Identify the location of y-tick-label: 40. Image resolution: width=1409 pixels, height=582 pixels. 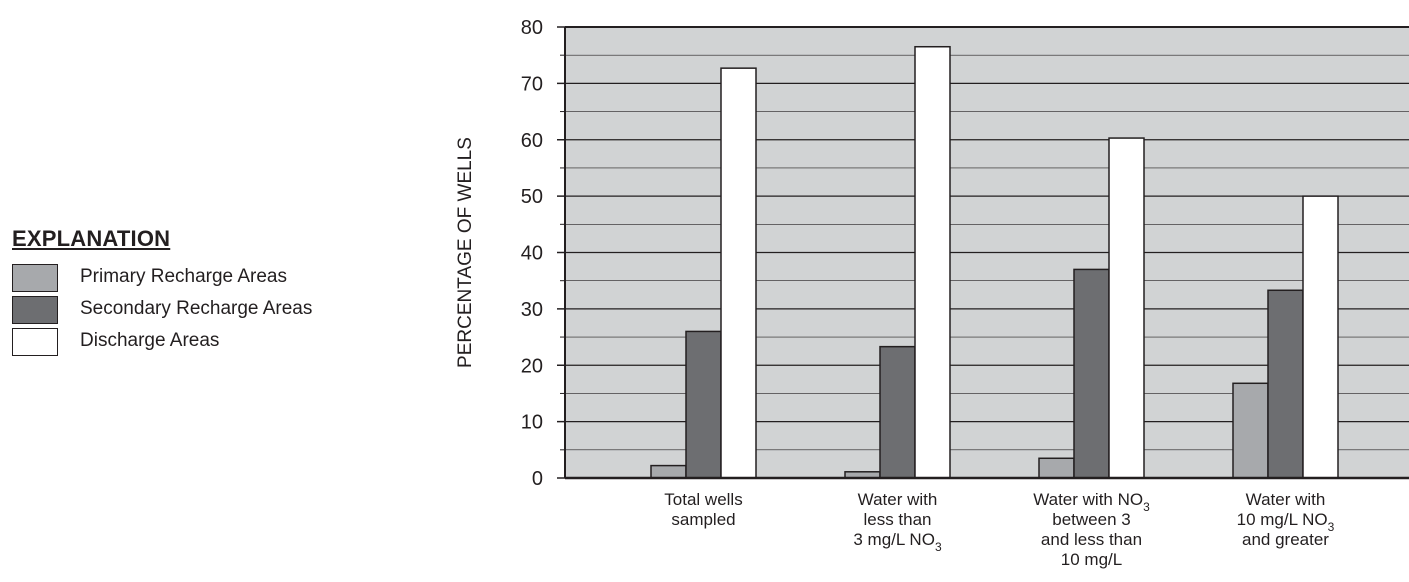
(532, 254).